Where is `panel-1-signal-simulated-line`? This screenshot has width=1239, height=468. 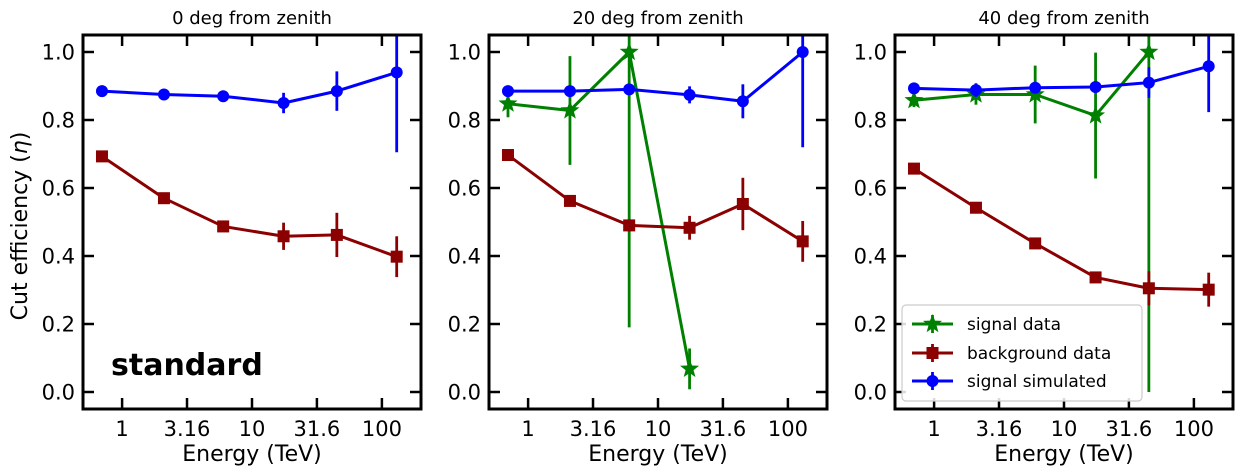 panel-1-signal-simulated-line is located at coordinates (655, 76).